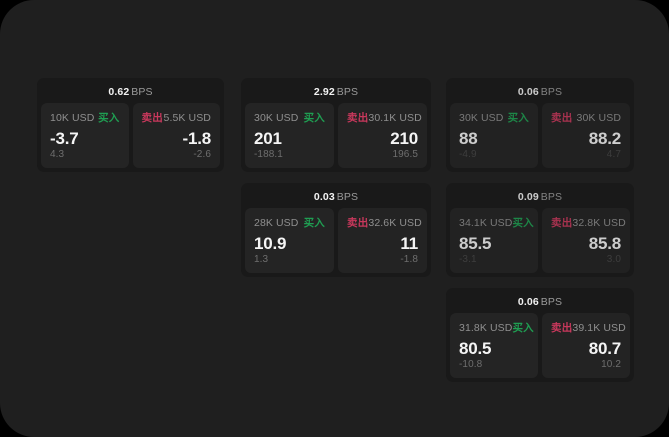 The image size is (669, 437). I want to click on sell-panel-header: 卖出 39.1K USD, so click(588, 328).